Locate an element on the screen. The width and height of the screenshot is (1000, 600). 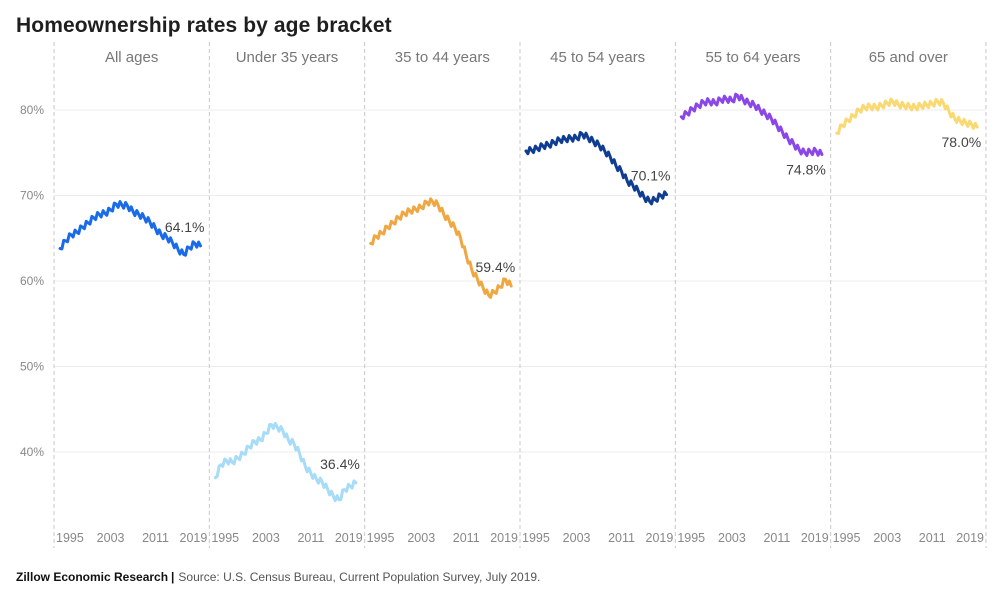
end-value-label: 36.4% is located at coordinates (340, 464).